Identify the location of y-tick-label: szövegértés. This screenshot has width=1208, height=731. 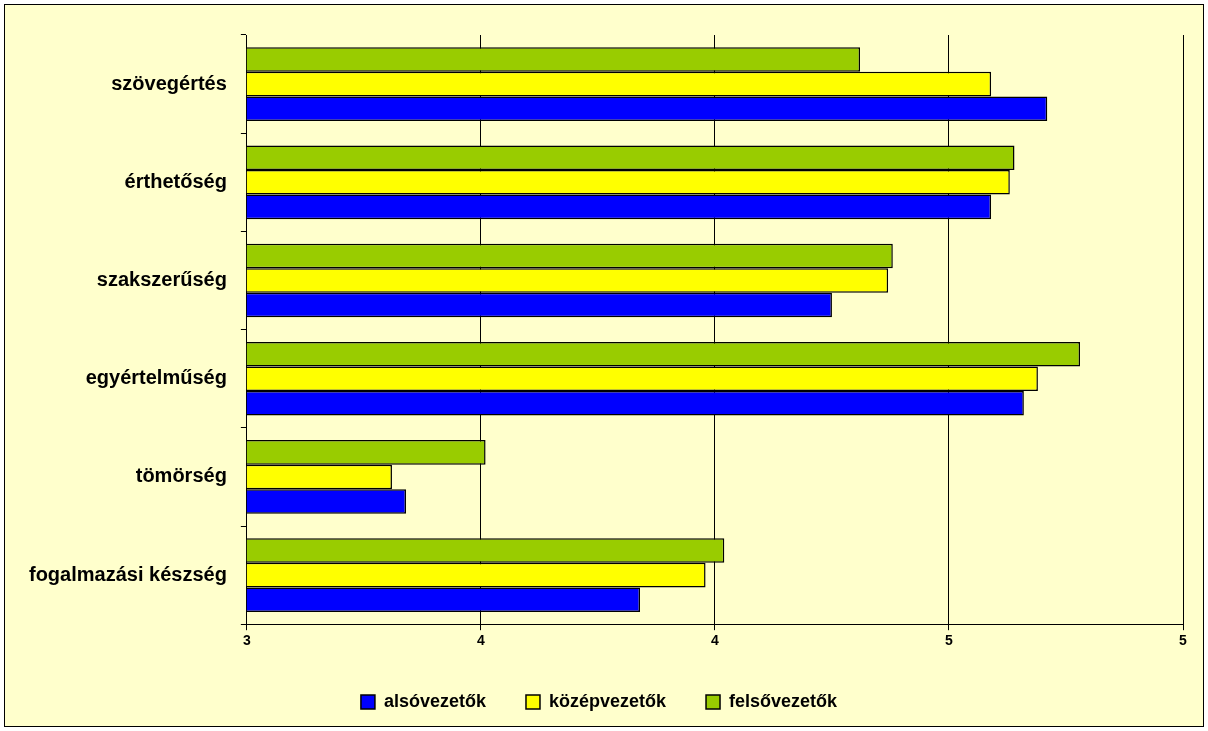
(169, 82).